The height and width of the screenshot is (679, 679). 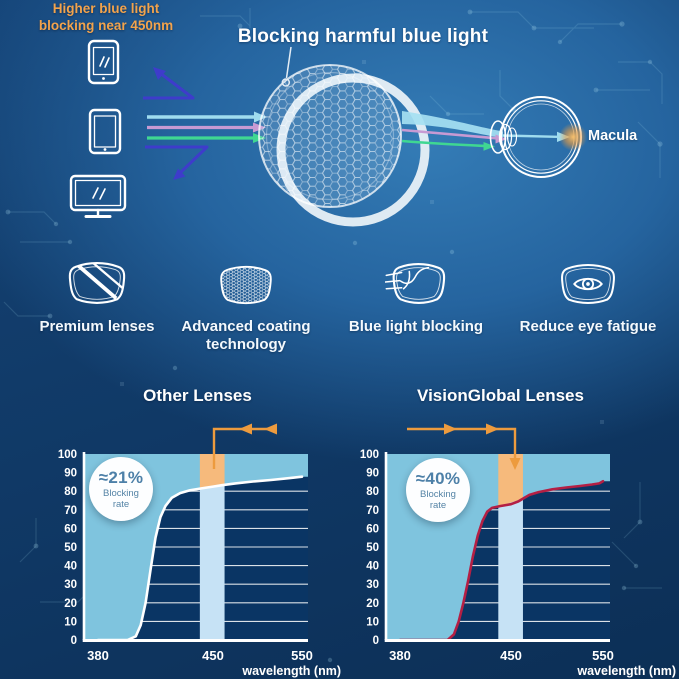 I want to click on lens-diagram, so click(x=344, y=145).